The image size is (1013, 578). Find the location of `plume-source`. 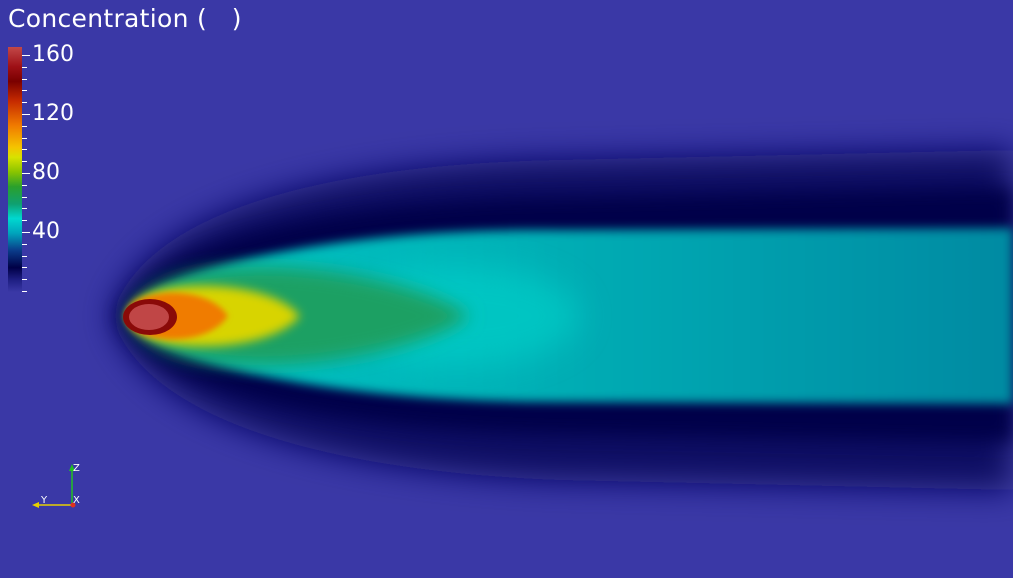

plume-source is located at coordinates (149, 317).